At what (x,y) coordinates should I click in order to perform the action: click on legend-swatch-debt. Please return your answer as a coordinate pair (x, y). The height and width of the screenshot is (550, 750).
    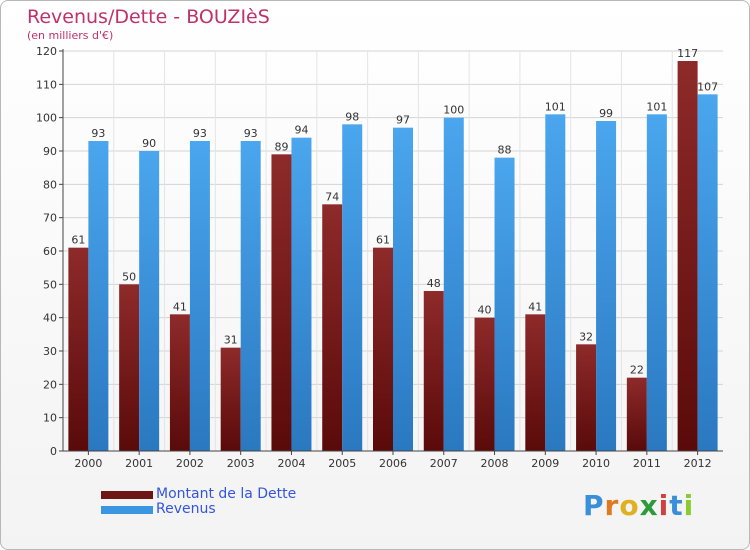
    Looking at the image, I should click on (127, 495).